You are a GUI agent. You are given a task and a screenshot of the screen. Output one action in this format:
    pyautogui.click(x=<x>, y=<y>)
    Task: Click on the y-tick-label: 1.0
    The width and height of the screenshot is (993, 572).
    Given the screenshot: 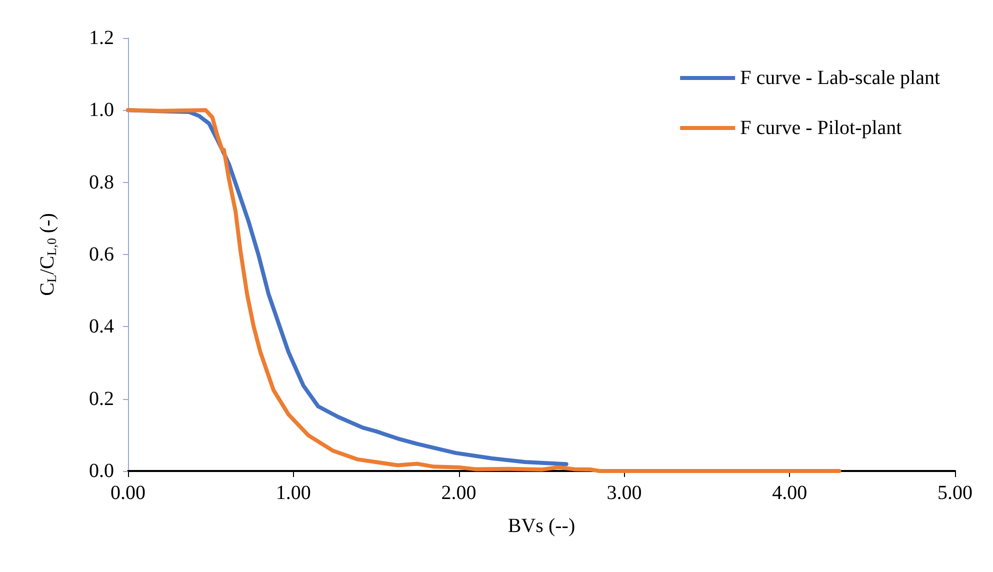 What is the action you would take?
    pyautogui.click(x=101, y=110)
    